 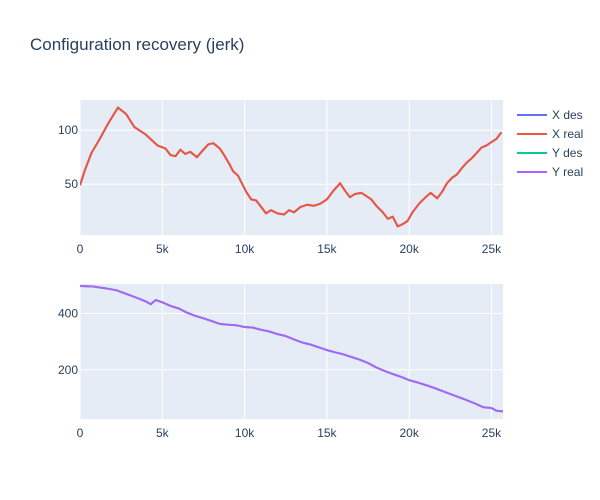 What do you see at coordinates (137, 44) in the screenshot?
I see `chart-title: Configuration recovery (jerk)` at bounding box center [137, 44].